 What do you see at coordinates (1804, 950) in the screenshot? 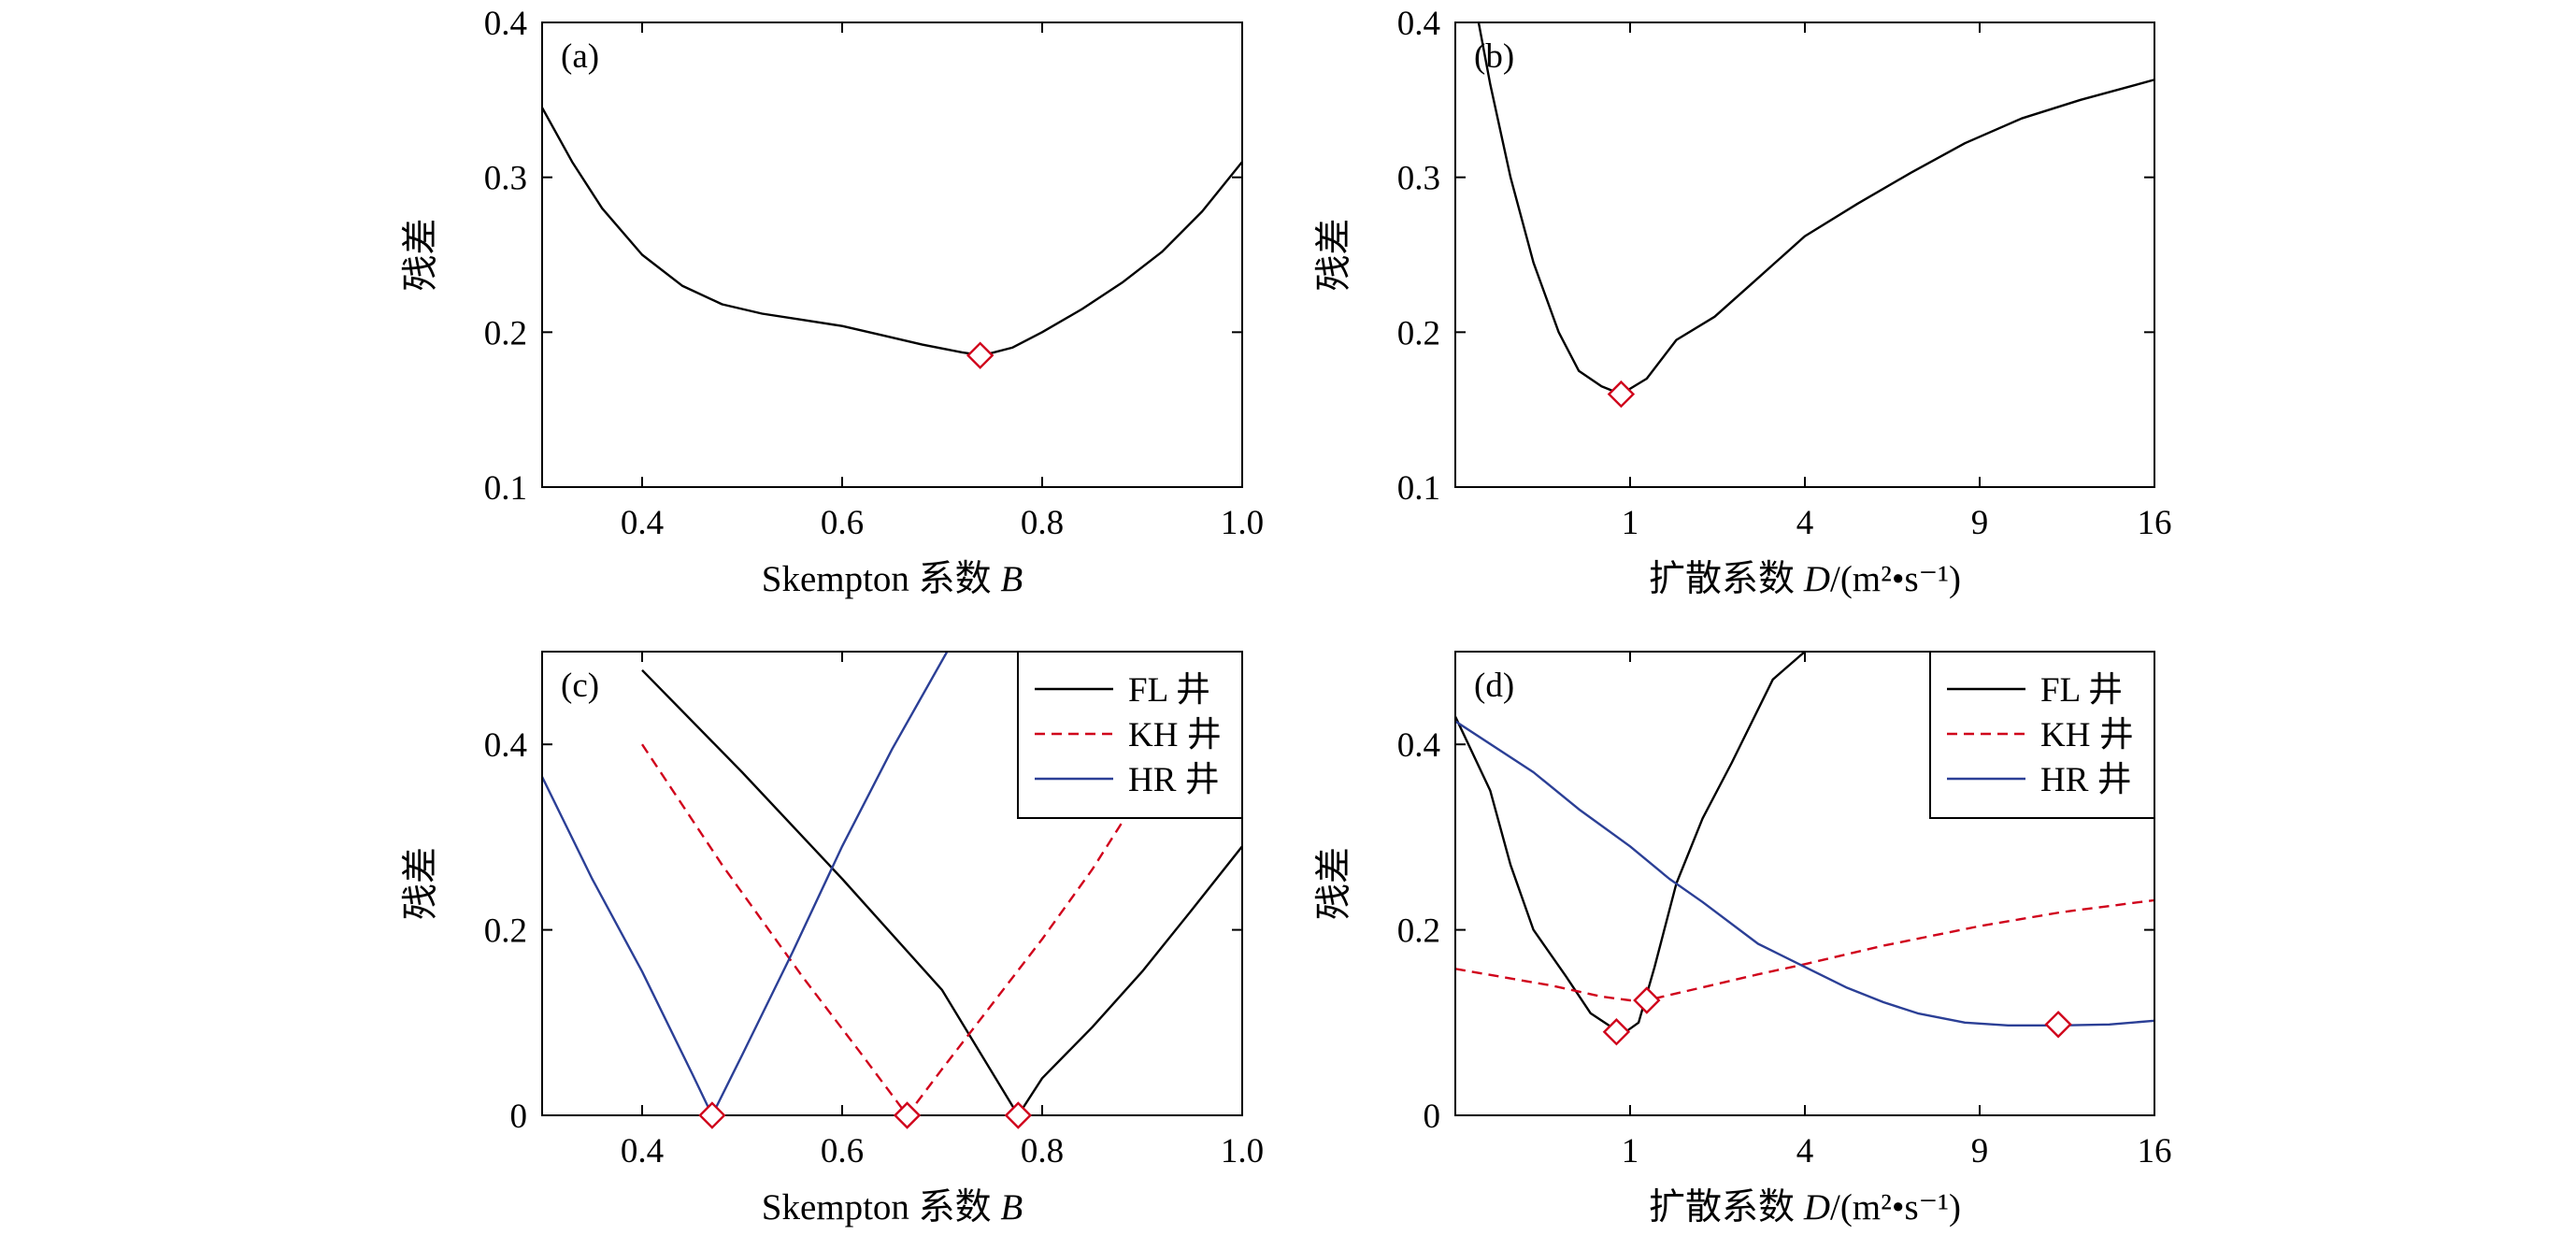
I see `series-line-kh` at bounding box center [1804, 950].